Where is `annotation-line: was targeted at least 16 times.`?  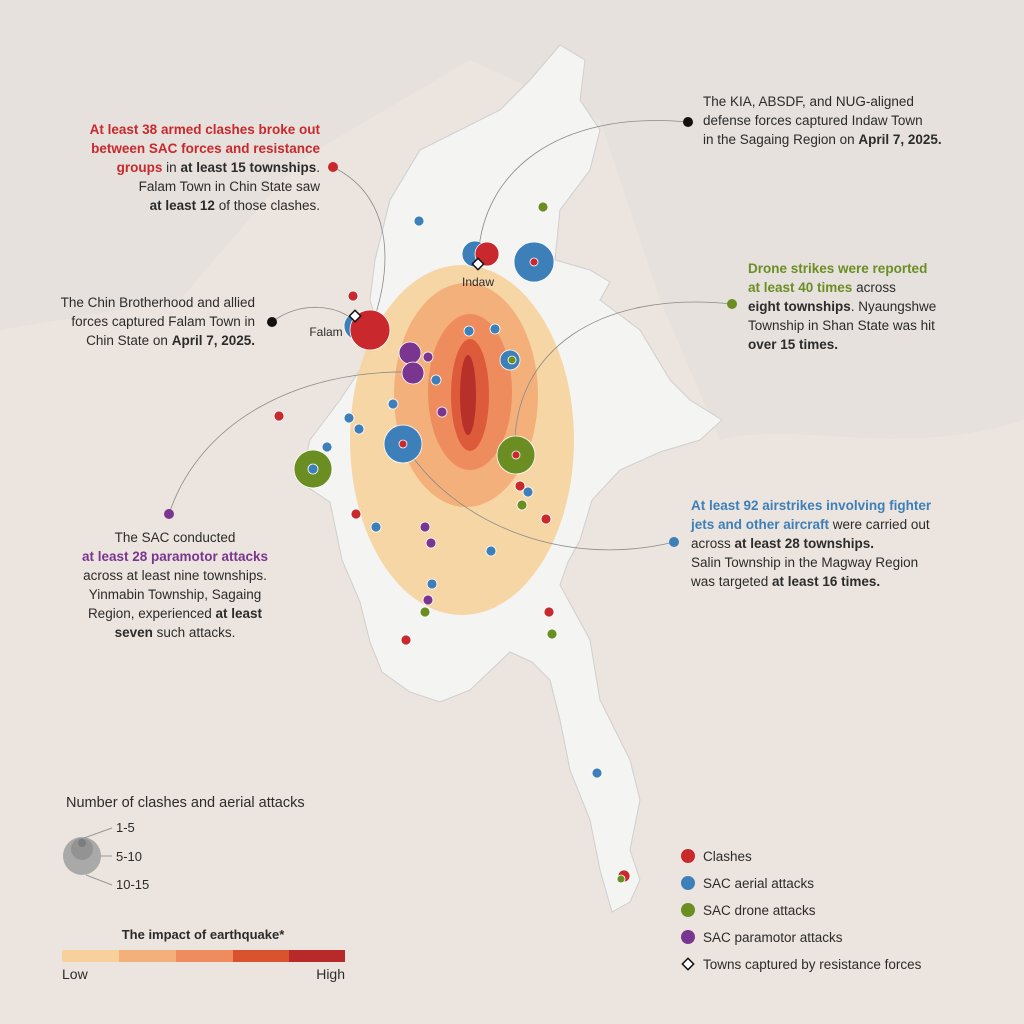 annotation-line: was targeted at least 16 times. is located at coordinates (785, 581).